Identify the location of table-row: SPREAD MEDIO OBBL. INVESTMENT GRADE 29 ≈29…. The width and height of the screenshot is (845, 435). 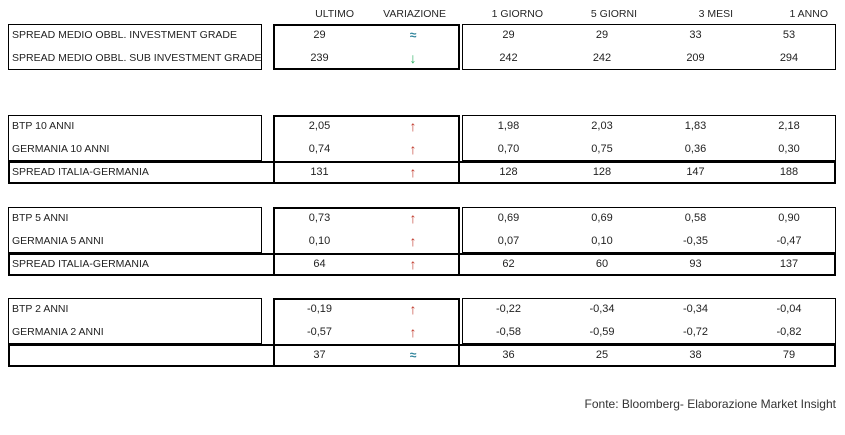
(422, 35).